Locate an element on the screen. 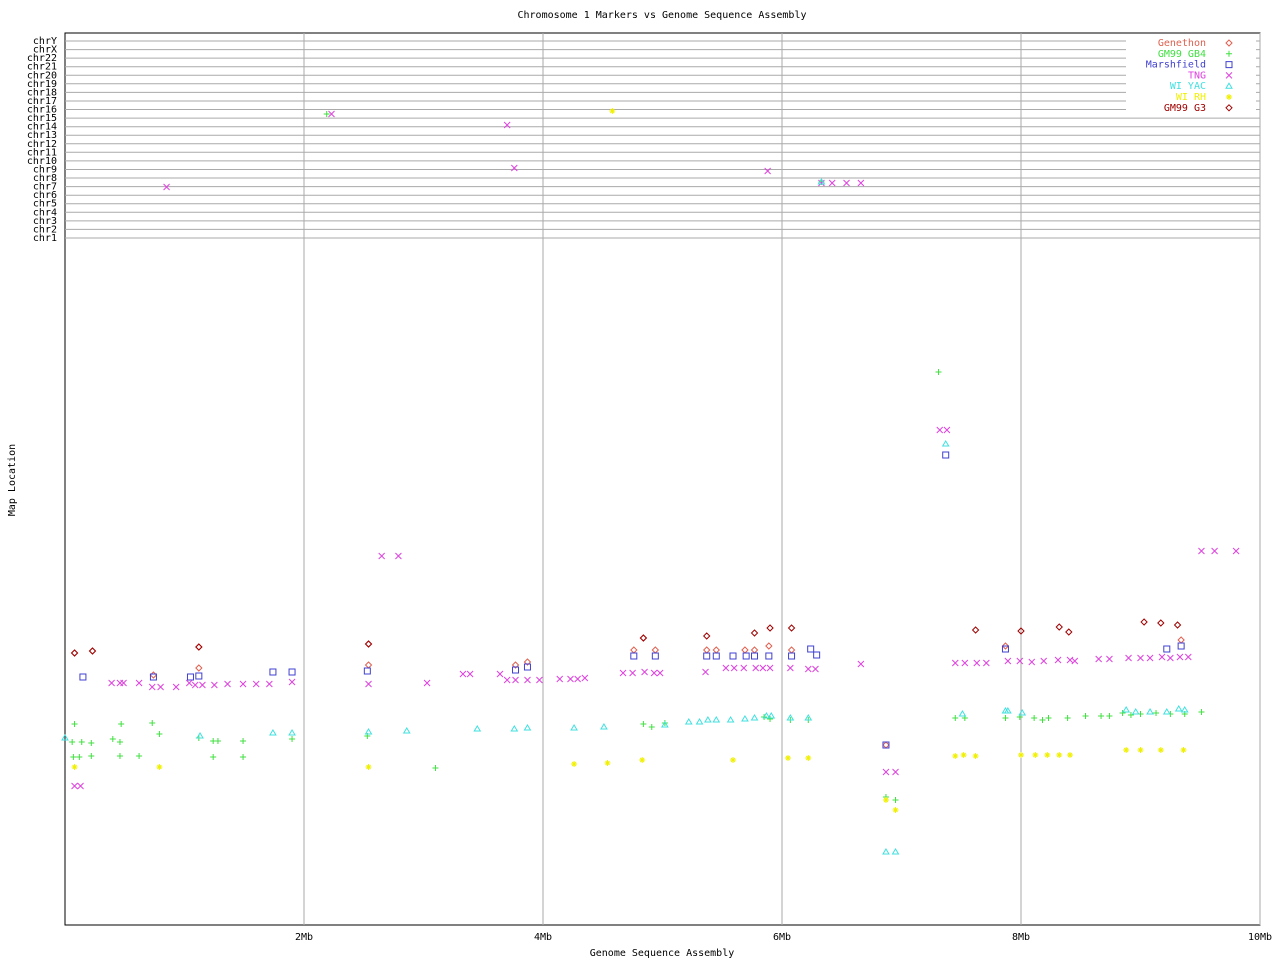 This screenshot has width=1280, height=960. x-tick-label: 8Mb is located at coordinates (1021, 937).